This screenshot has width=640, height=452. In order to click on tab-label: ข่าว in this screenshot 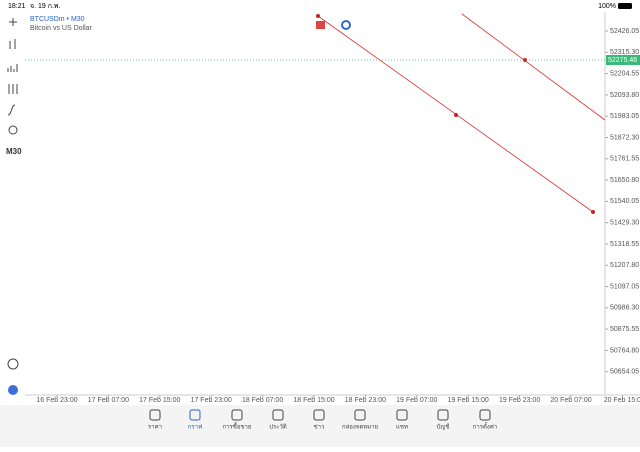, I will do `click(319, 427)`.